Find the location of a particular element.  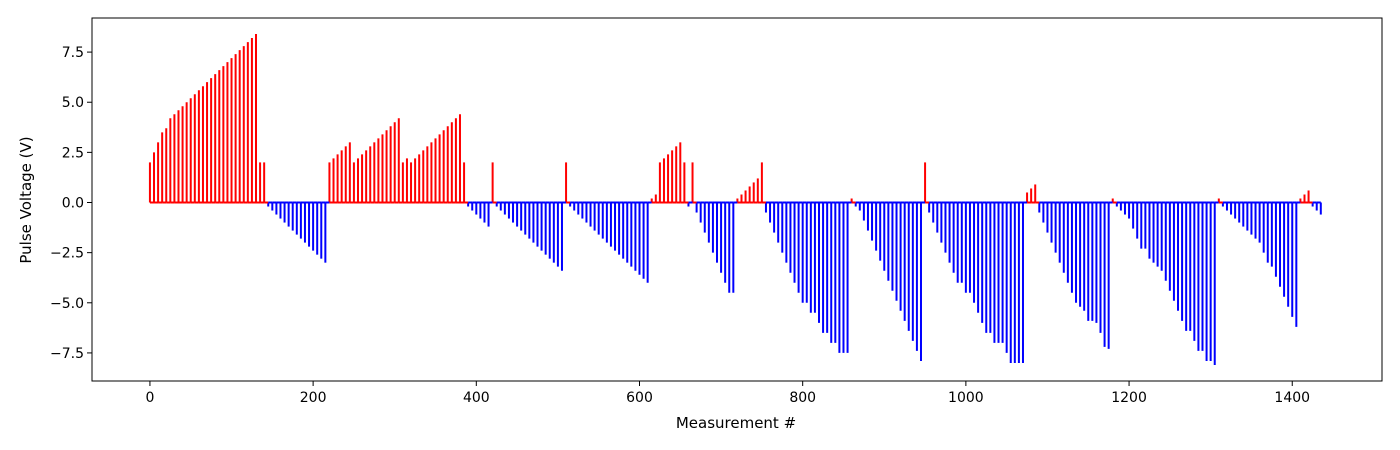

y-axis-label: Pulse Voltage (V) is located at coordinates (26, 199).